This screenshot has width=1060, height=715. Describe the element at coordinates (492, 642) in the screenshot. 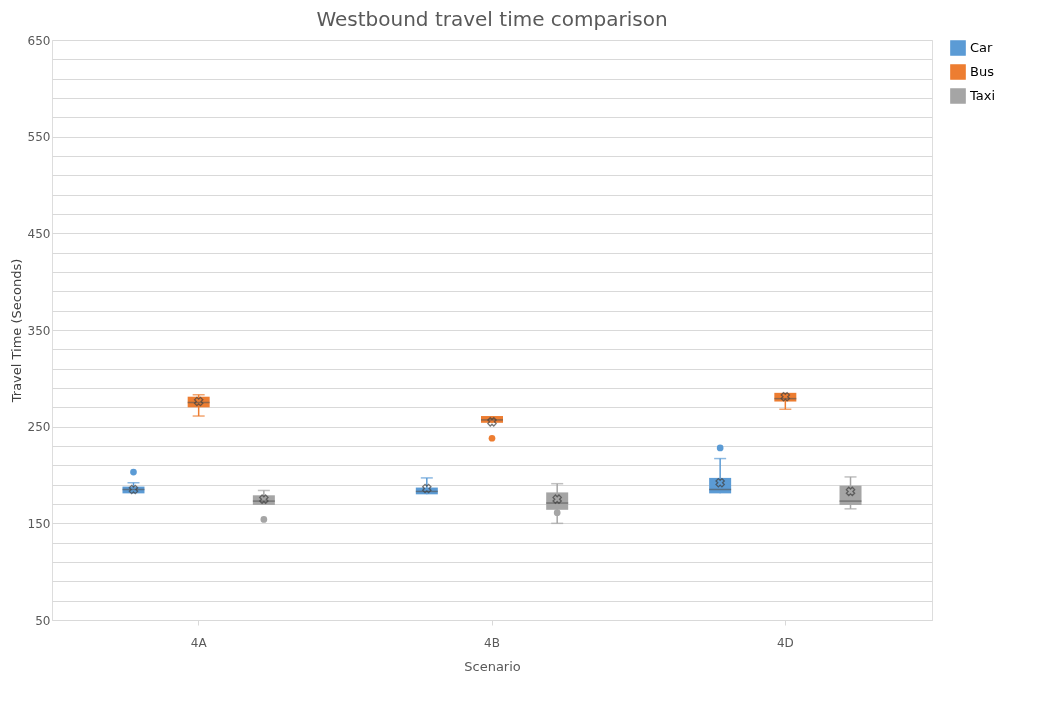

I see `x-tick-label: 4B` at that location.